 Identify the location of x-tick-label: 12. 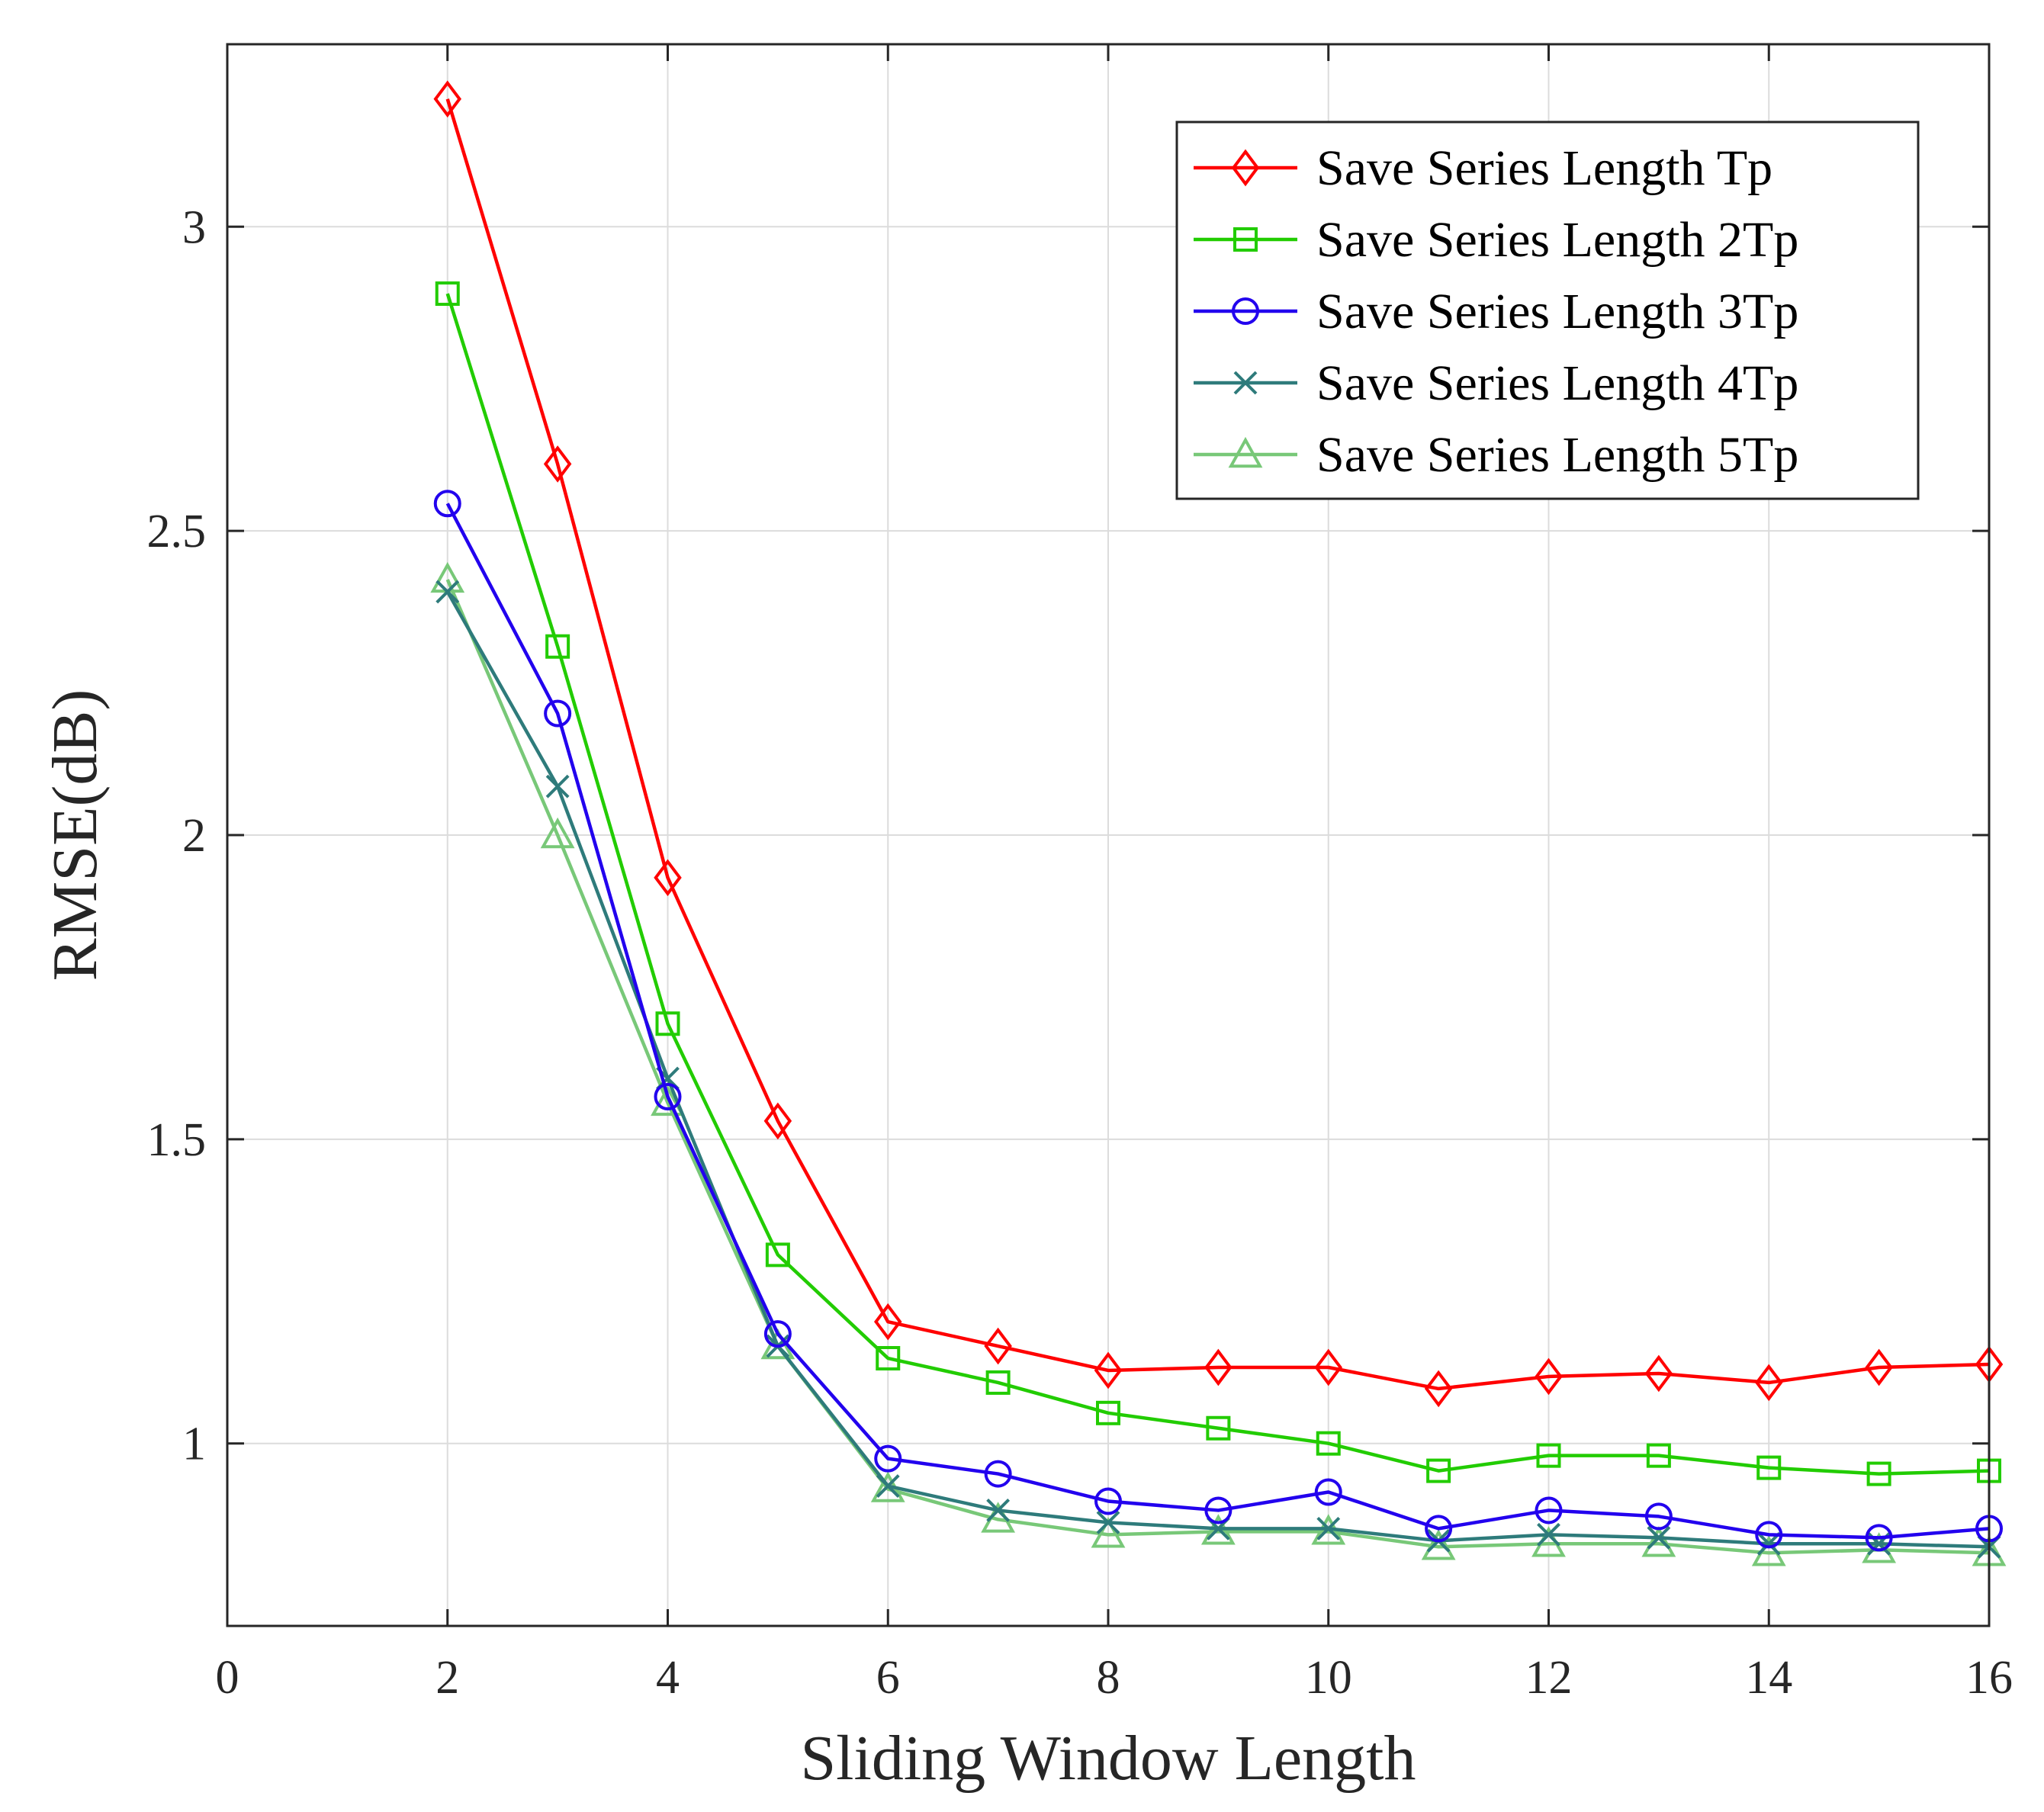
(1549, 1678).